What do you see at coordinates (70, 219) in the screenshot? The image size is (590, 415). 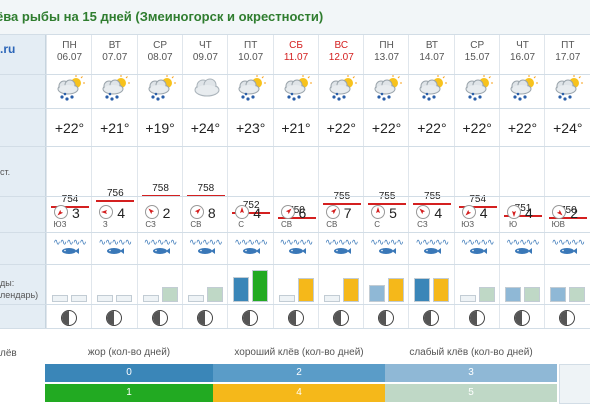 I see `wind: ЮЗ 3` at bounding box center [70, 219].